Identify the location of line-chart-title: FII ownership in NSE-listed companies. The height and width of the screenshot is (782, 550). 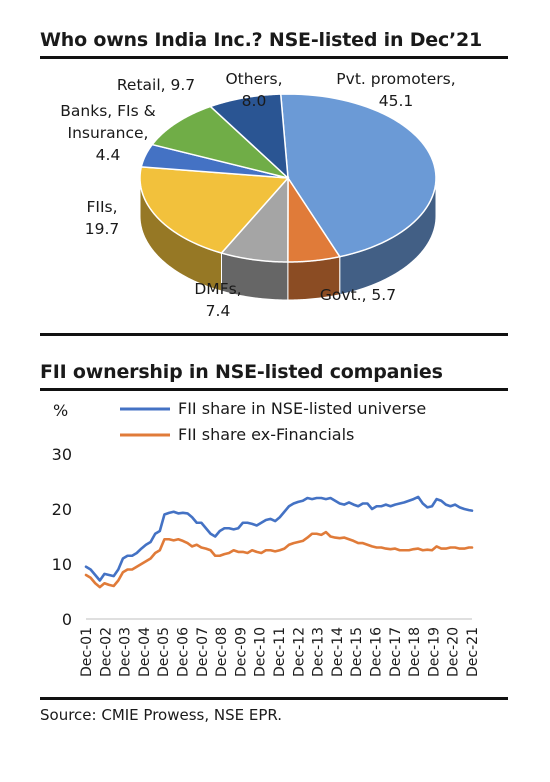
(241, 372).